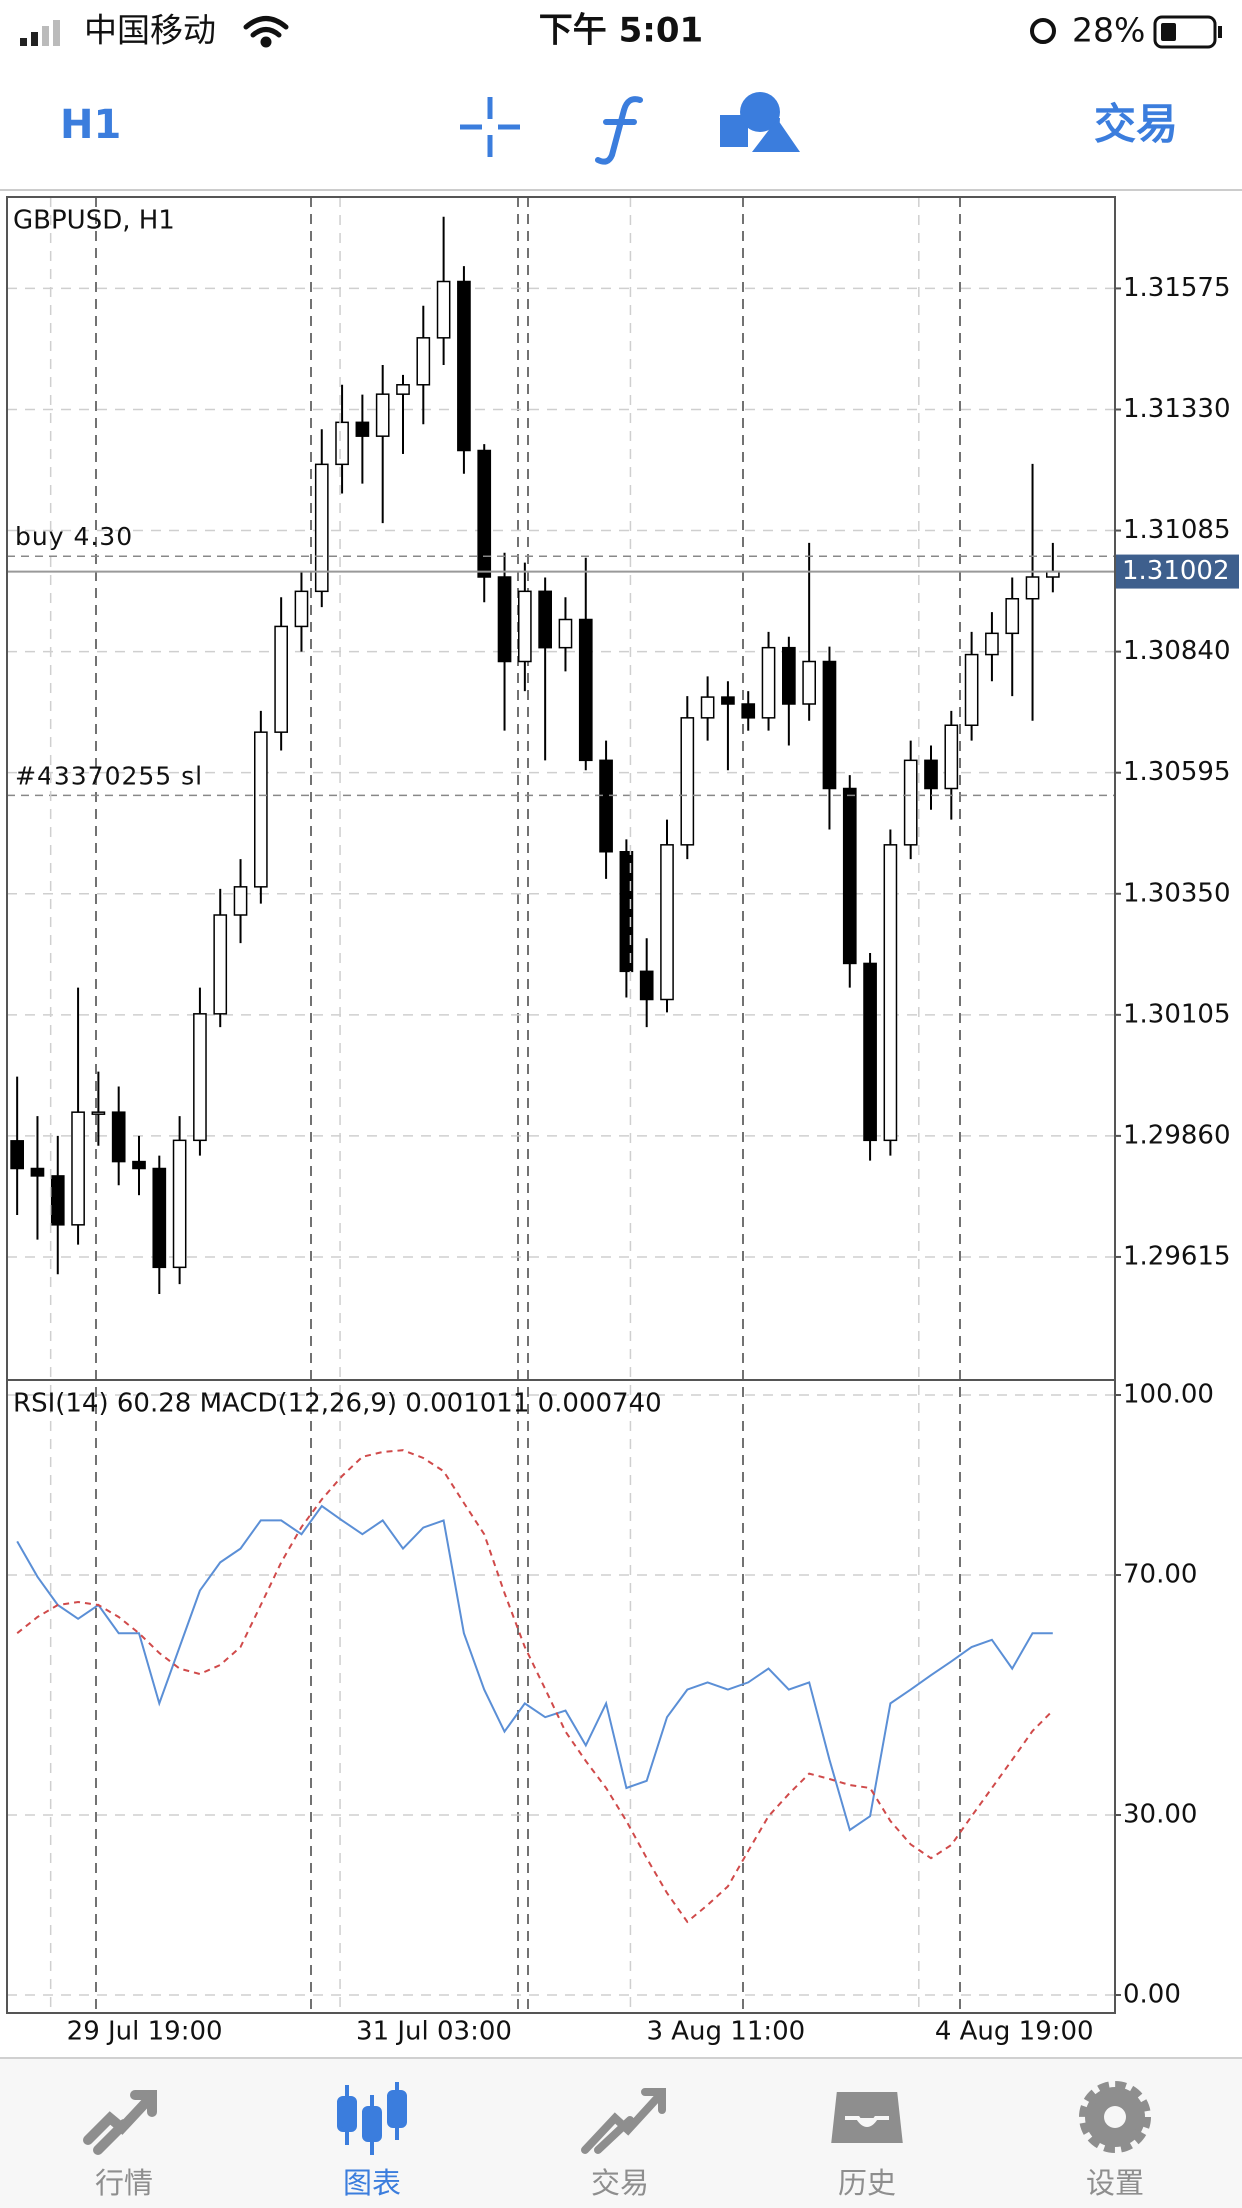 This screenshot has width=1242, height=2208. I want to click on current-price-box, so click(1177, 571).